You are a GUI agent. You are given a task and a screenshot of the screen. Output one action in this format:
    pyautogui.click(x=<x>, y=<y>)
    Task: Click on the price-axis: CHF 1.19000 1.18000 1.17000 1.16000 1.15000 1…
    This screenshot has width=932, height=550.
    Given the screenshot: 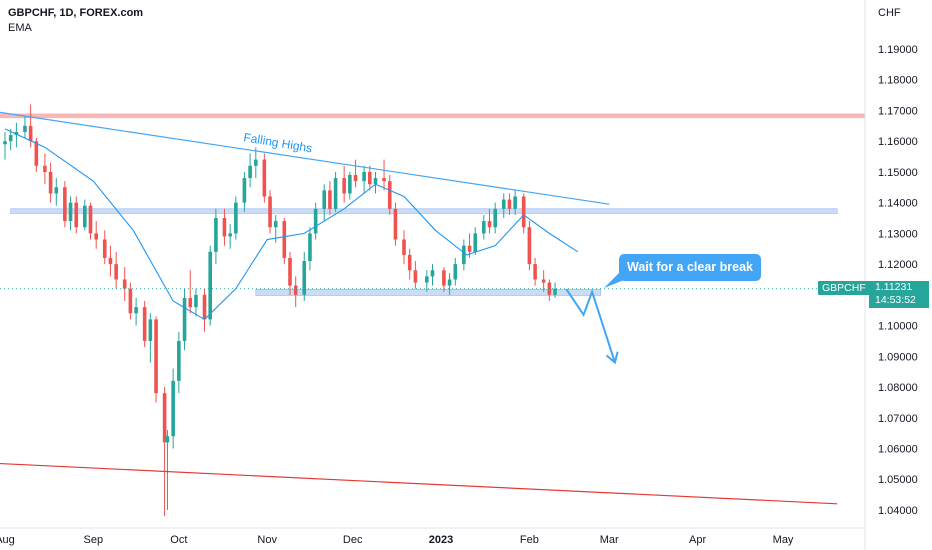 What is the action you would take?
    pyautogui.click(x=898, y=262)
    